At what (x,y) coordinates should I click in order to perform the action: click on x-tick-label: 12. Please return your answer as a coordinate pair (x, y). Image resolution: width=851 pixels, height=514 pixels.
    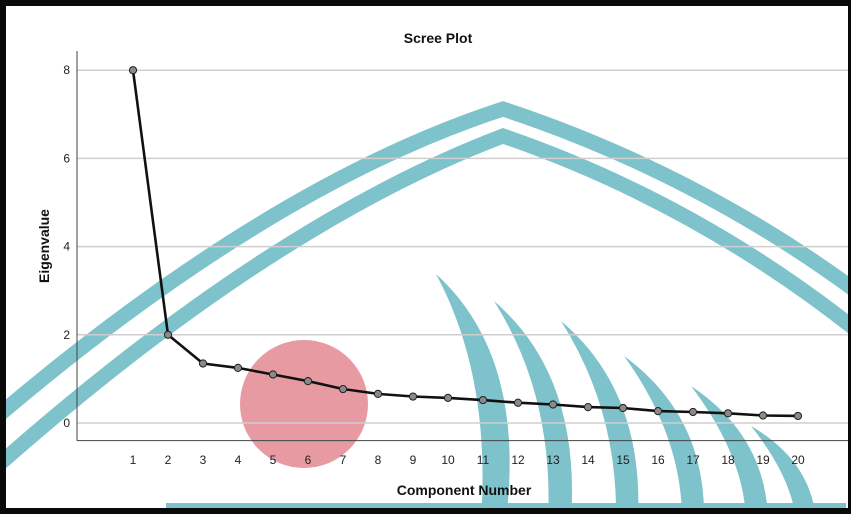
    Looking at the image, I should click on (518, 460).